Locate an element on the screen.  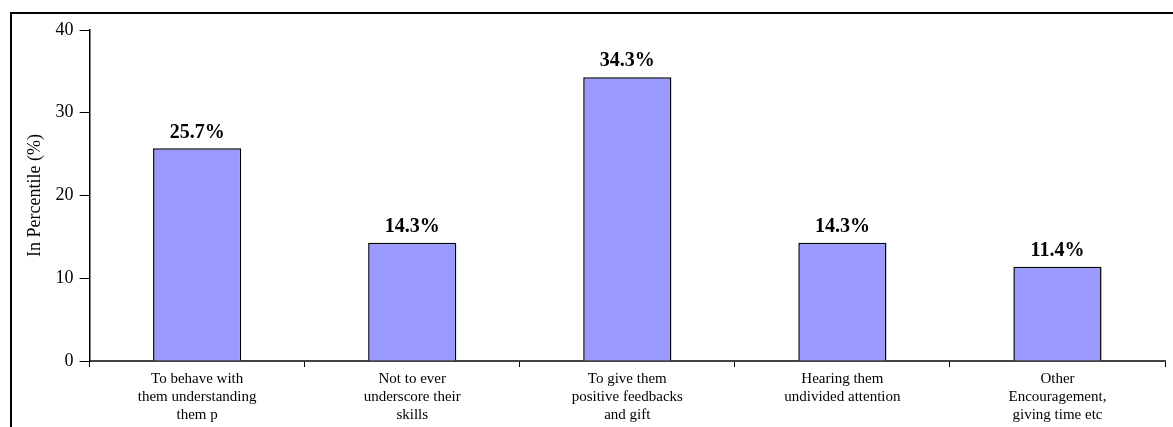
y-tick-label: 30 is located at coordinates (64, 111).